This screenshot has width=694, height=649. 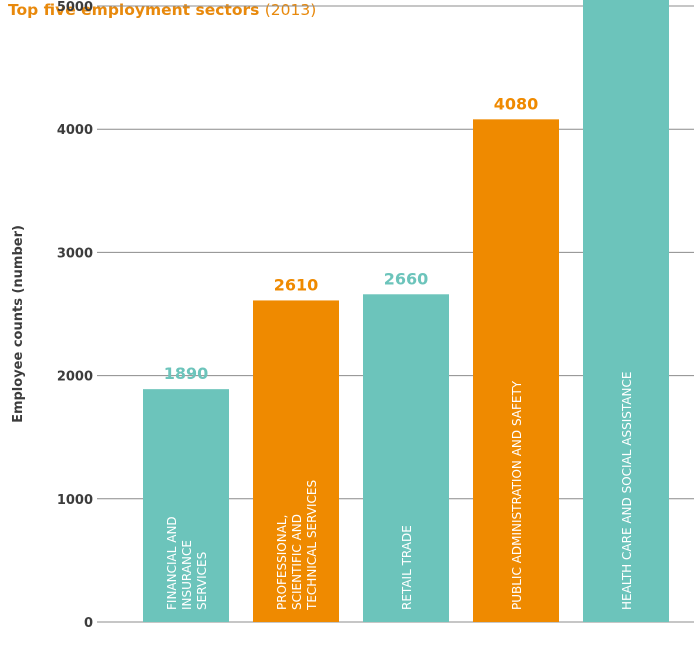 What do you see at coordinates (517, 495) in the screenshot?
I see `category-label: PUBLIC ADMINISTRATION AND SAFETY` at bounding box center [517, 495].